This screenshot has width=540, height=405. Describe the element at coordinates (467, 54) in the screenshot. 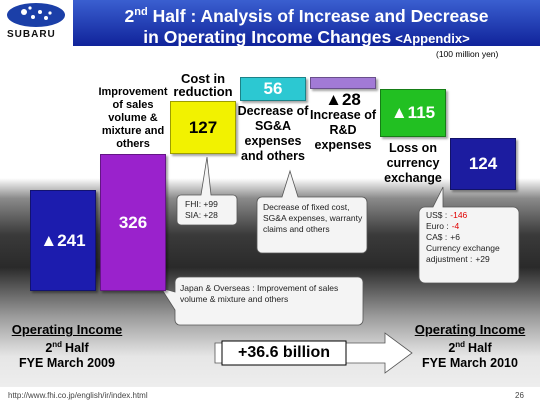

I see `unit: (100 million yen)` at that location.